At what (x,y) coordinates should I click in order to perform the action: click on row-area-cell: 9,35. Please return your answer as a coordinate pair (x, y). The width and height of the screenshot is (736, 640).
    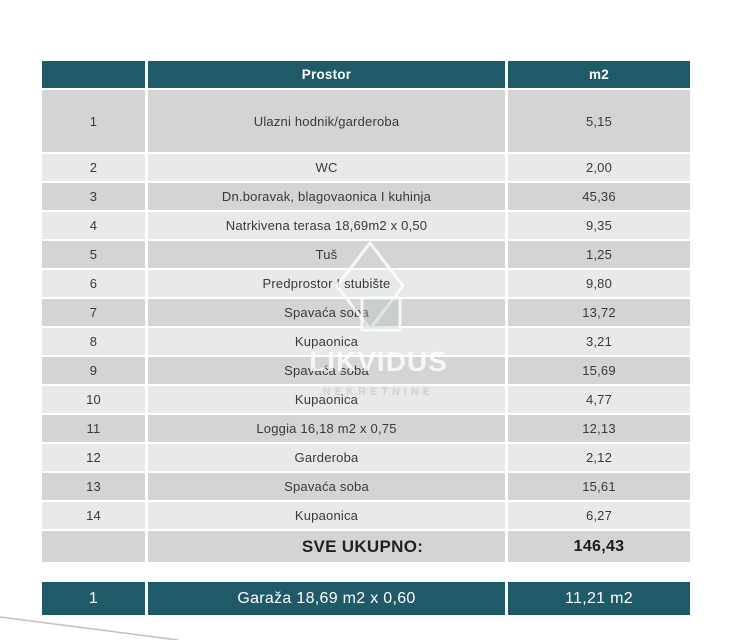
    Looking at the image, I should click on (599, 225).